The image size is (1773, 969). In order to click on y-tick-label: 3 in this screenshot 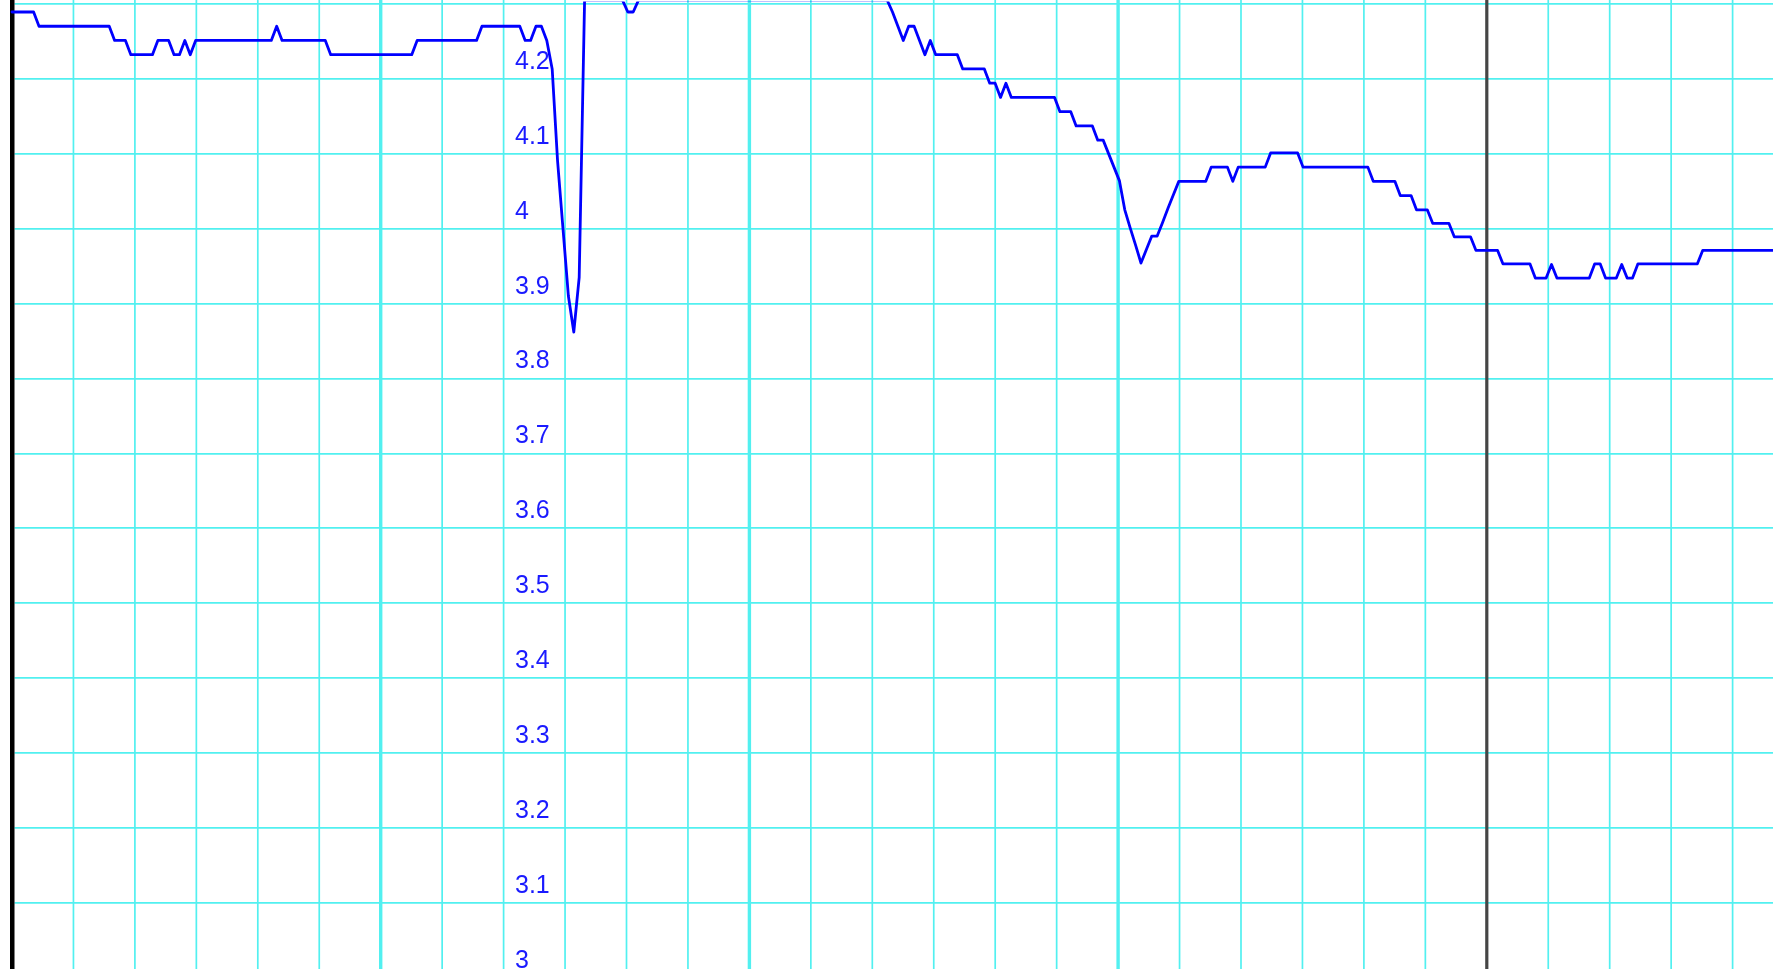, I will do `click(522, 957)`.